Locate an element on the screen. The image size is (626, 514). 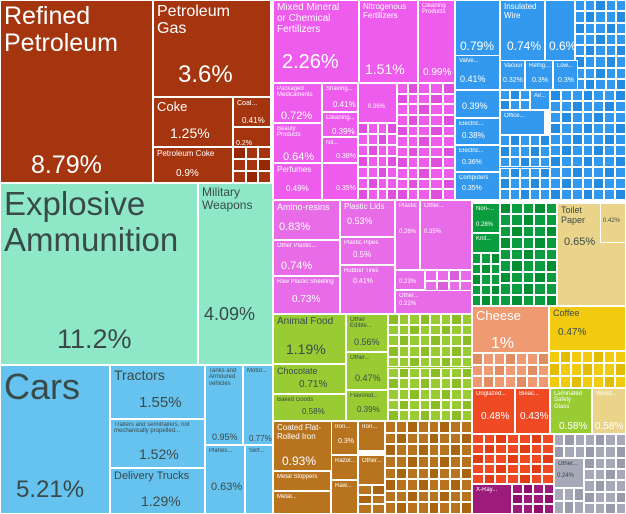
treemap-cell: Vacuum... 0.32% is located at coordinates (512, 75).